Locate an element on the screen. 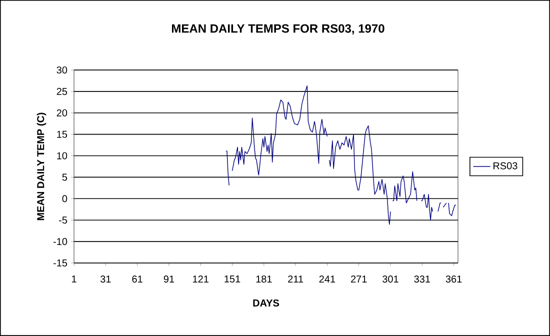  x-tick-label: 31 is located at coordinates (105, 279).